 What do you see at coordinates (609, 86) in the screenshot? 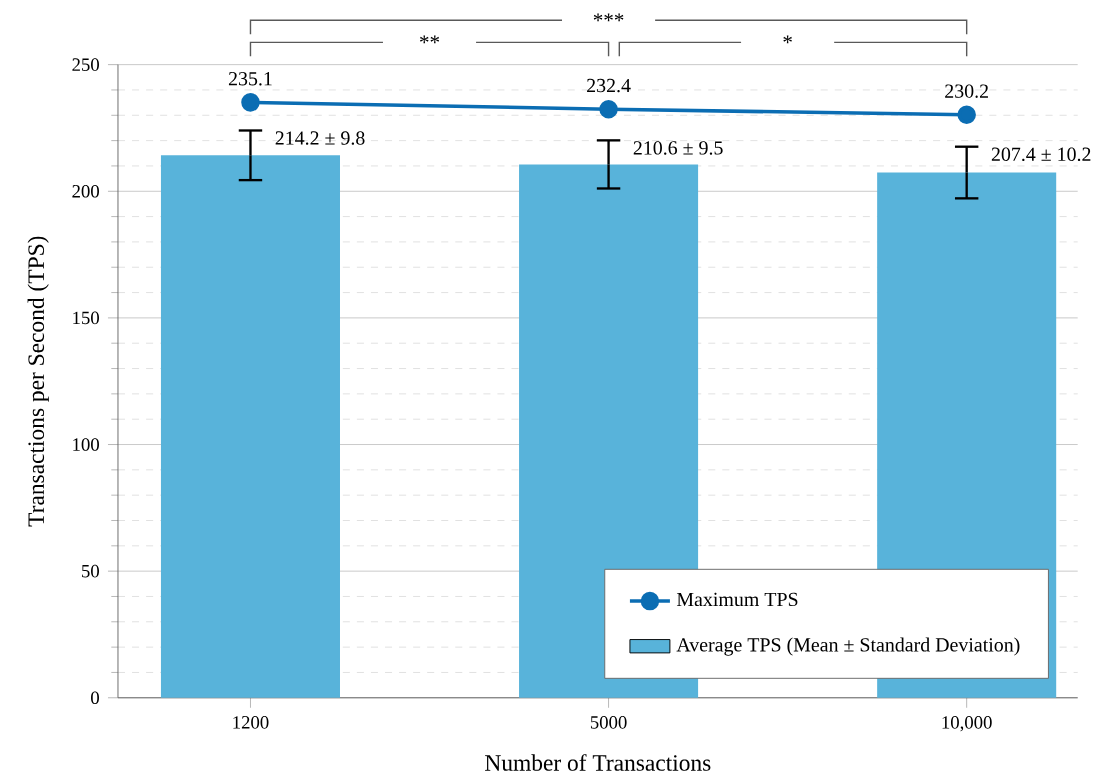
I see `data-label: 232.4` at bounding box center [609, 86].